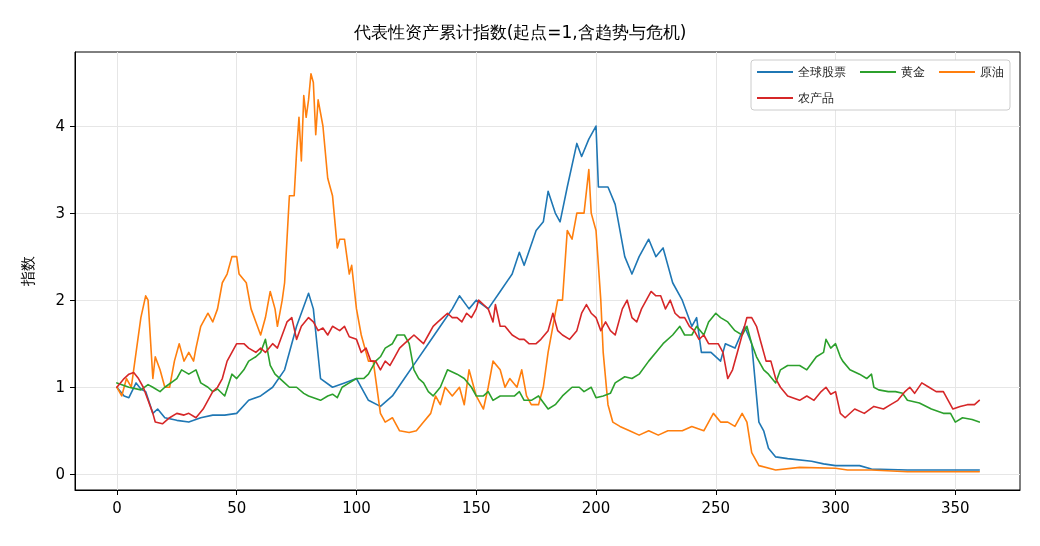  I want to click on x-tick-label: 350, so click(955, 507).